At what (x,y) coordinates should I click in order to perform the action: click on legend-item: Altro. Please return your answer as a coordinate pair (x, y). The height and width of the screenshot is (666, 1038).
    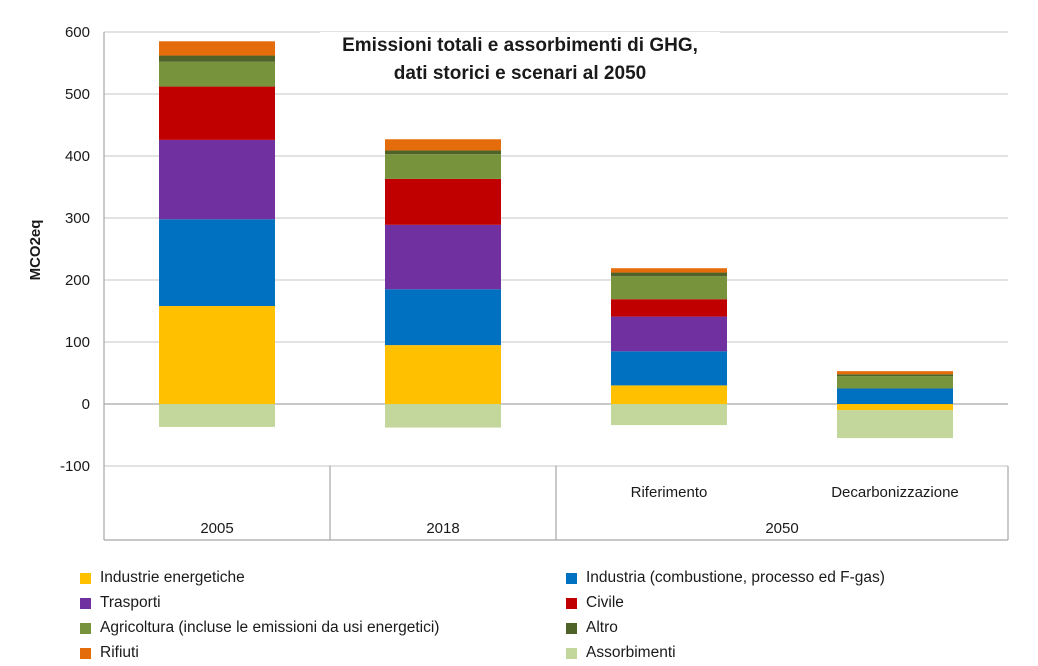
    Looking at the image, I should click on (592, 628).